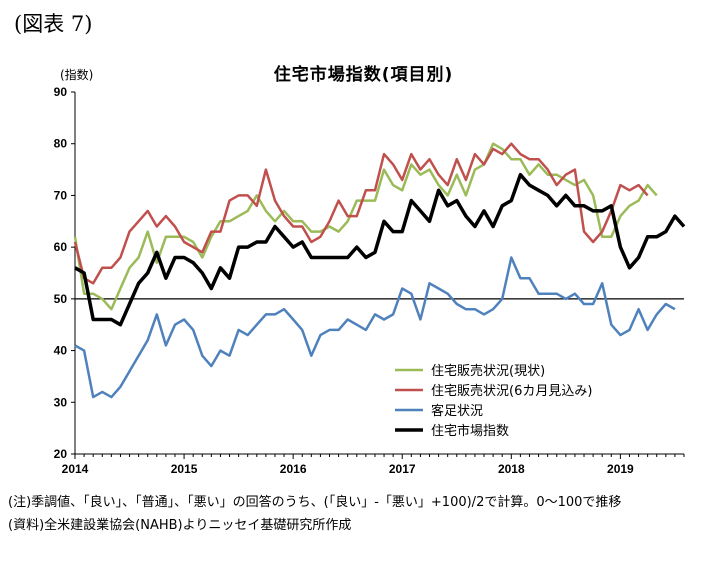  Describe the element at coordinates (293, 469) in the screenshot. I see `x-tick-label: 2016` at that location.